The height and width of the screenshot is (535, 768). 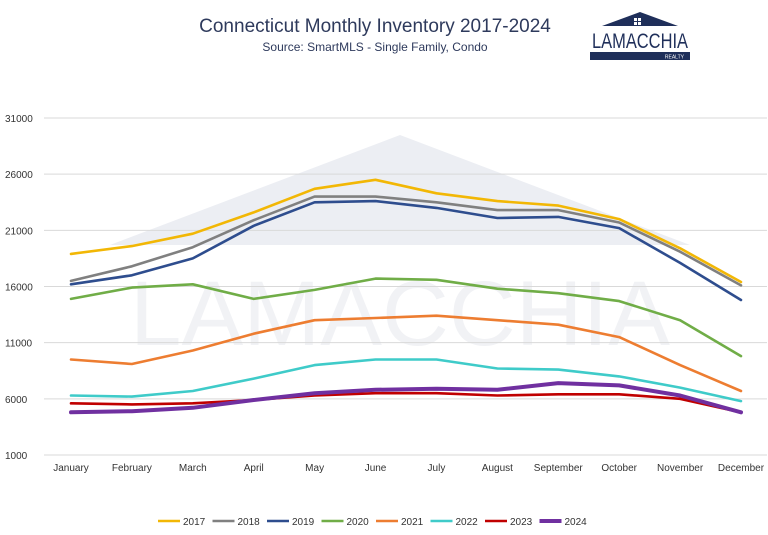 What do you see at coordinates (376, 468) in the screenshot?
I see `x-tick-label: June` at bounding box center [376, 468].